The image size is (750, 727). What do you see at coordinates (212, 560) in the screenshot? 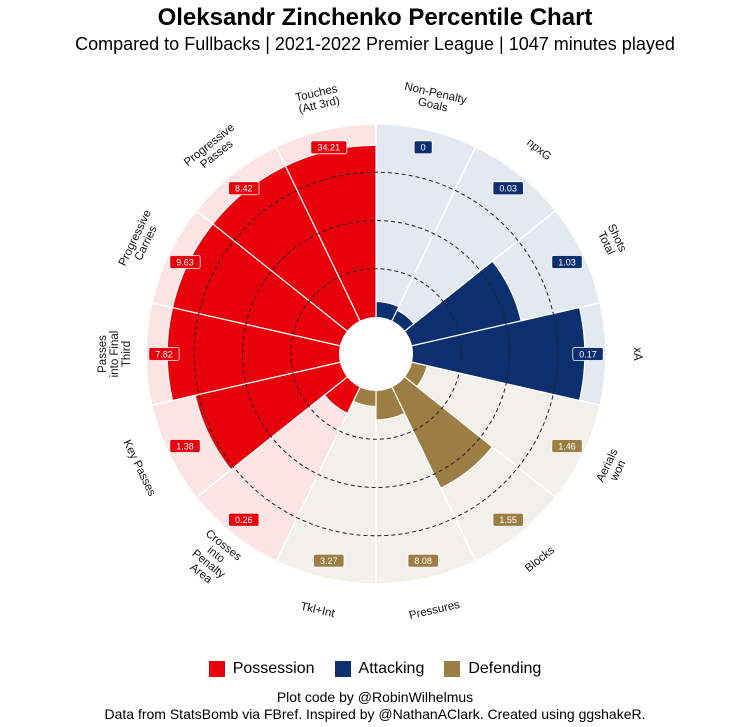
I see `axis-label-crosses-into-penalty-area: CrossesintoPenaltyArea` at bounding box center [212, 560].